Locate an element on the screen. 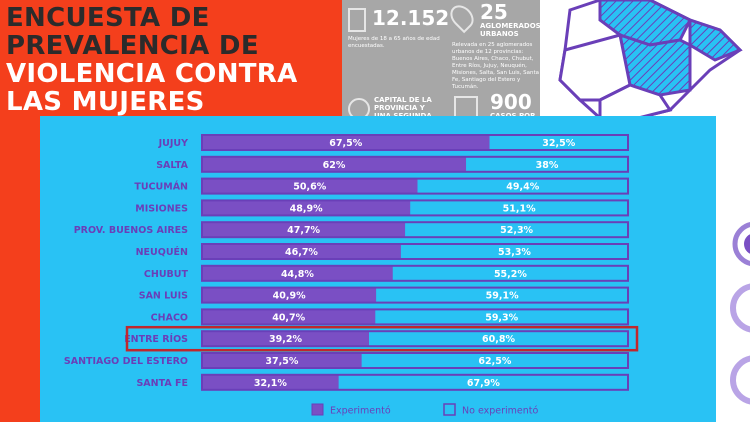 The height and width of the screenshot is (427, 750). data-label-experimento: 50,6% is located at coordinates (309, 187).